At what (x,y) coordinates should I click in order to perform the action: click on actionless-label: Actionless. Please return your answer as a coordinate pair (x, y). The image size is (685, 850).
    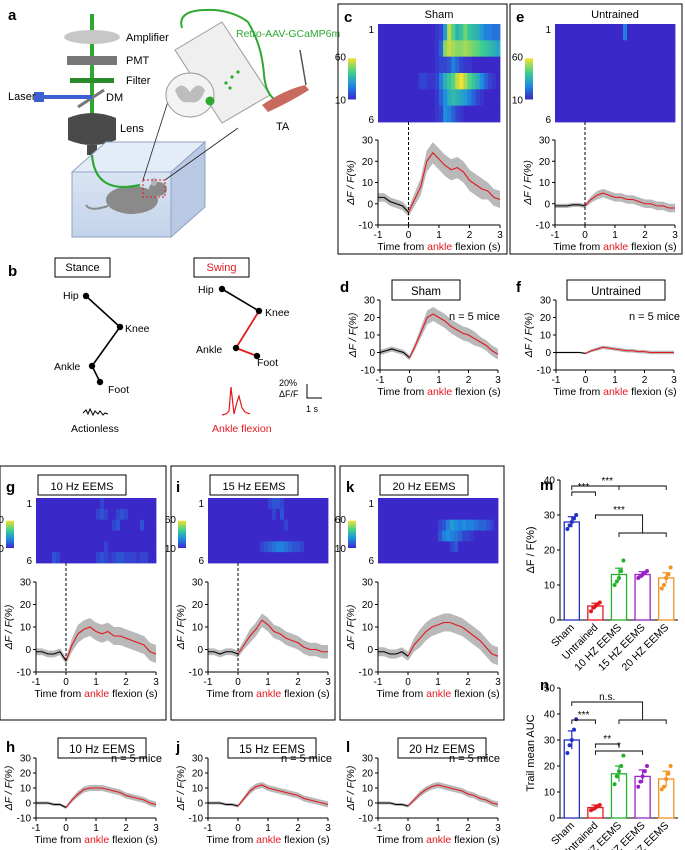
    Looking at the image, I should click on (95, 429).